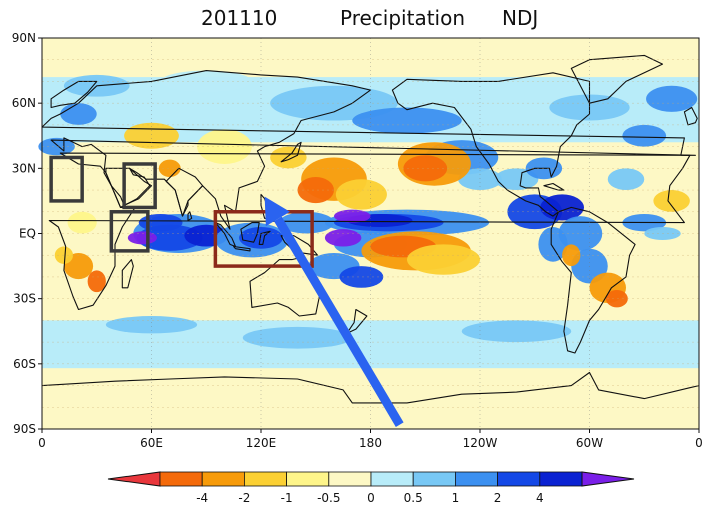 This screenshot has width=712, height=508. What do you see at coordinates (24, 103) in the screenshot?
I see `lat-tick-label: 60N` at bounding box center [24, 103].